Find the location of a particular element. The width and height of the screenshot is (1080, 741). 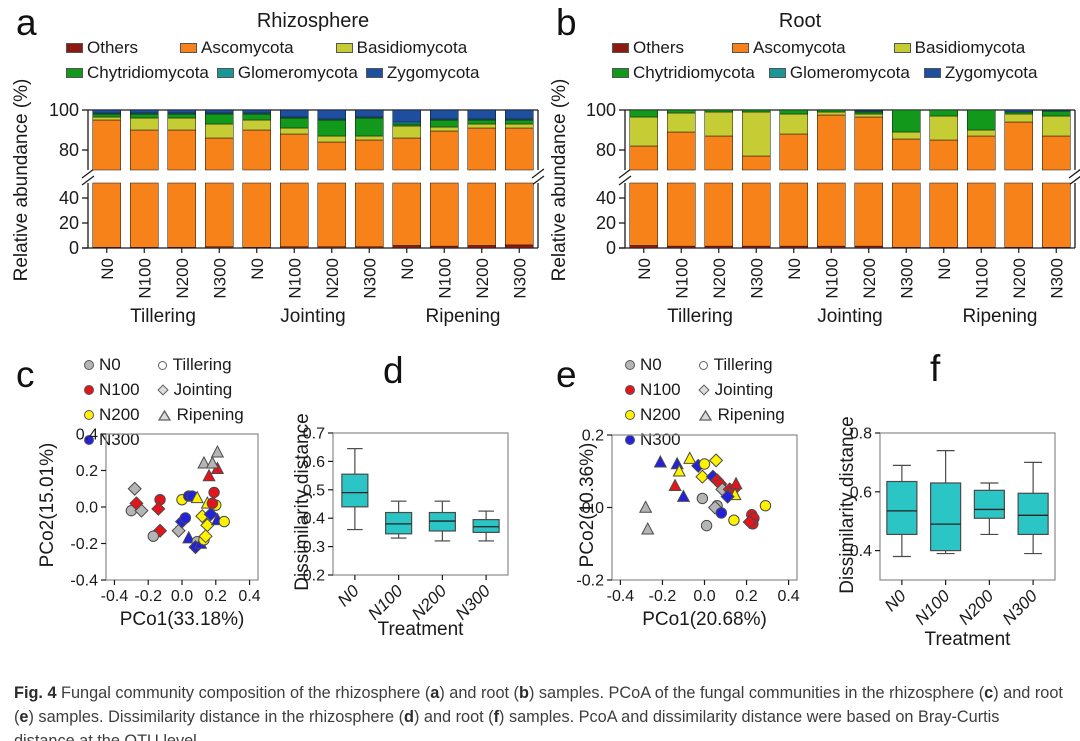

svg-text: 100 is located at coordinates (601, 110).